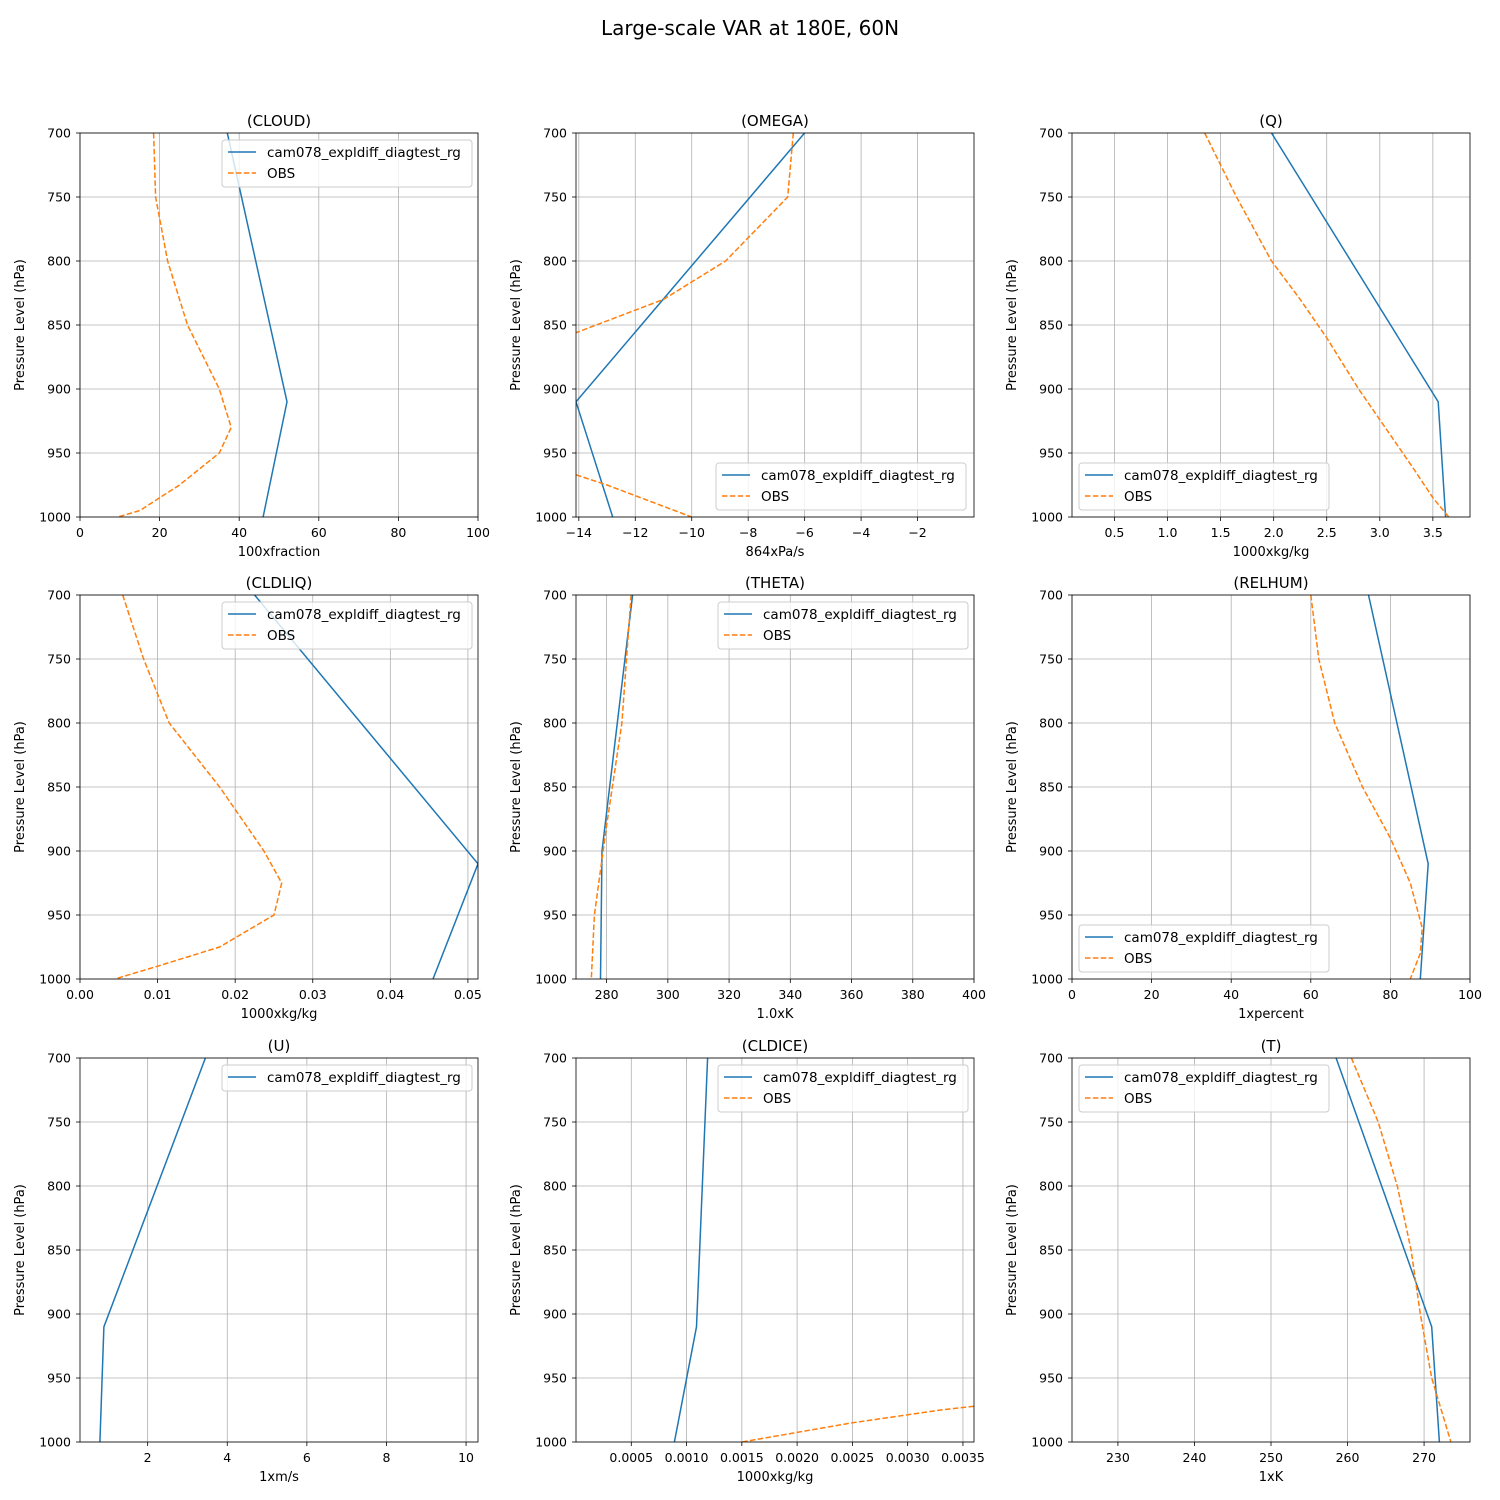 The image size is (1500, 1500). Describe the element at coordinates (468, 994) in the screenshot. I see `x-tick-label: 0.05` at that location.